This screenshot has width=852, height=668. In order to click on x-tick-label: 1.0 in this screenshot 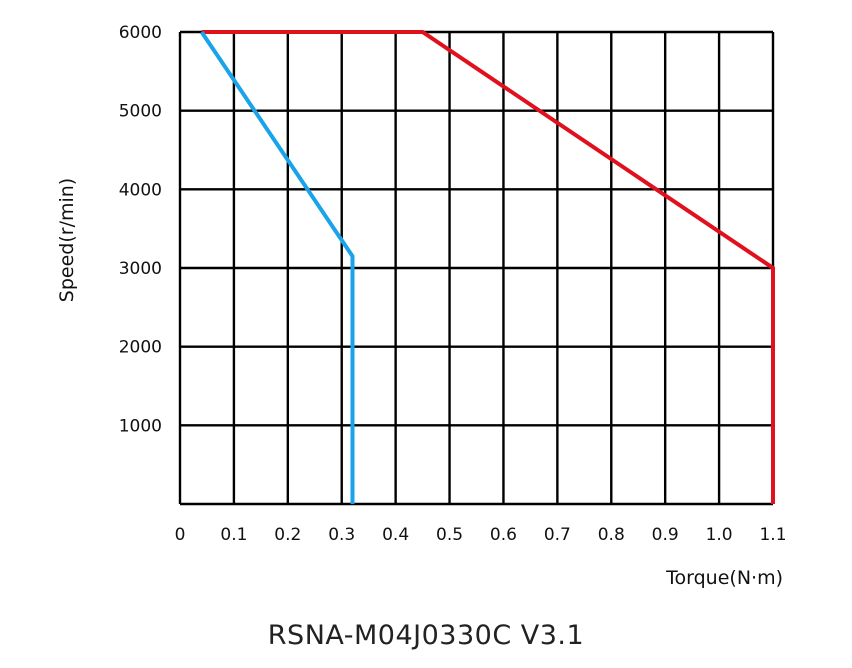, I will do `click(719, 535)`.